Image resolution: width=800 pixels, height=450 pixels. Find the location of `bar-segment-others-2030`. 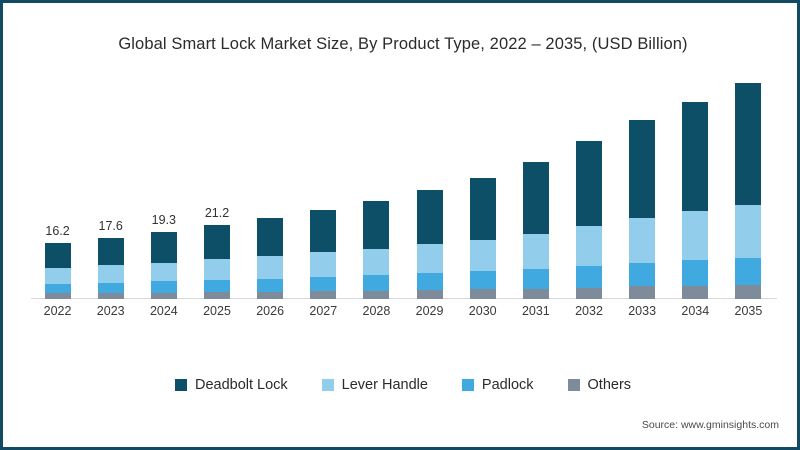

bar-segment-others-2030 is located at coordinates (482, 294).